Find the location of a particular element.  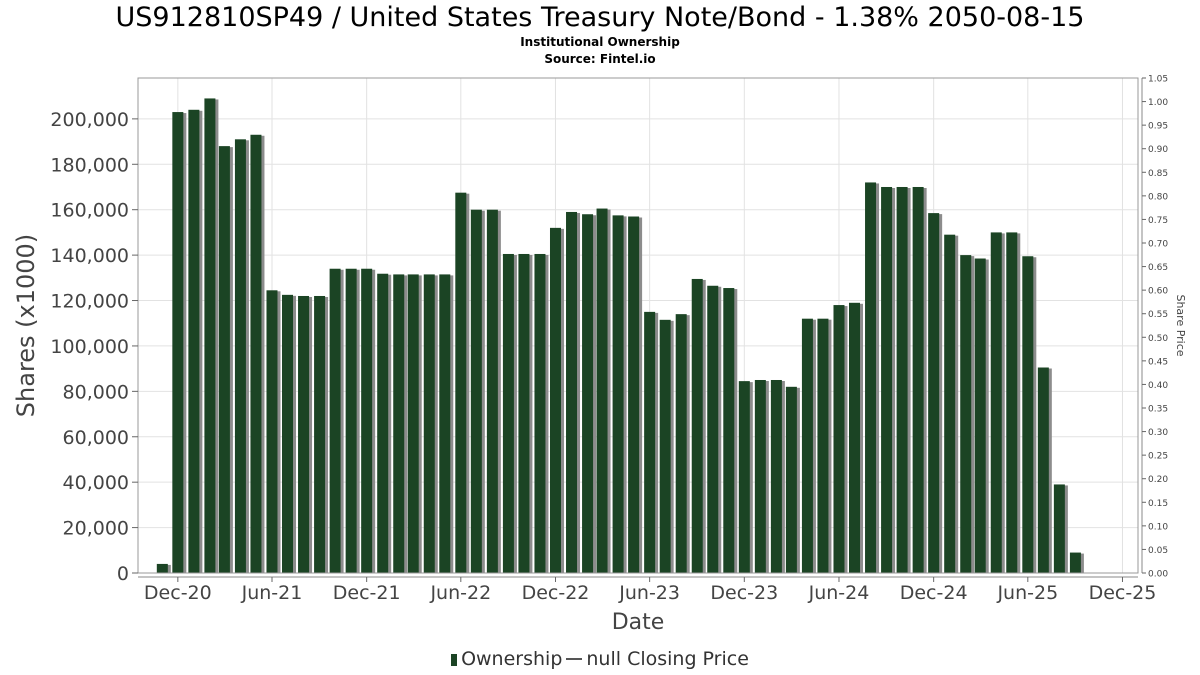

chart-source: Source: Fintel.io is located at coordinates (600, 59).